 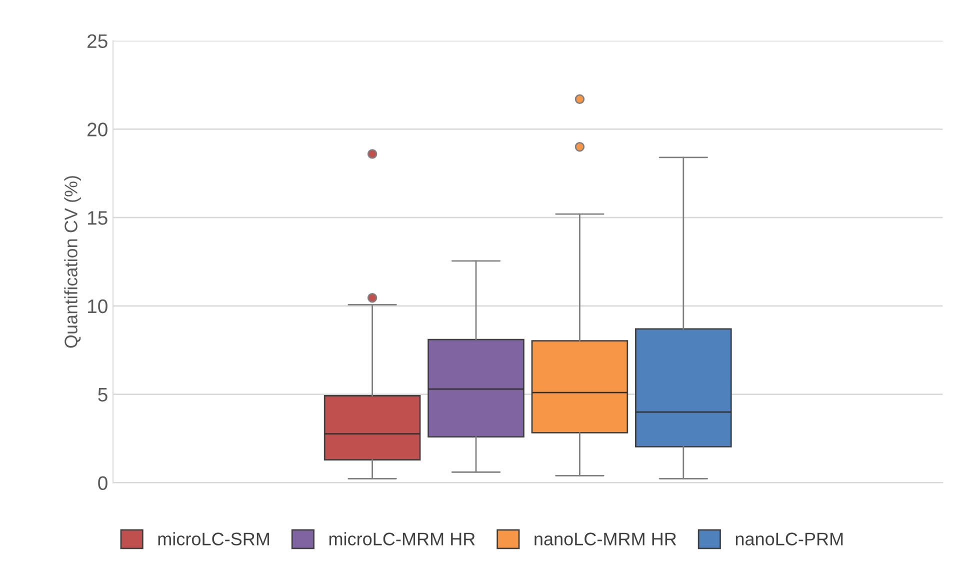 I want to click on y-tick-label: 10, so click(x=98, y=306).